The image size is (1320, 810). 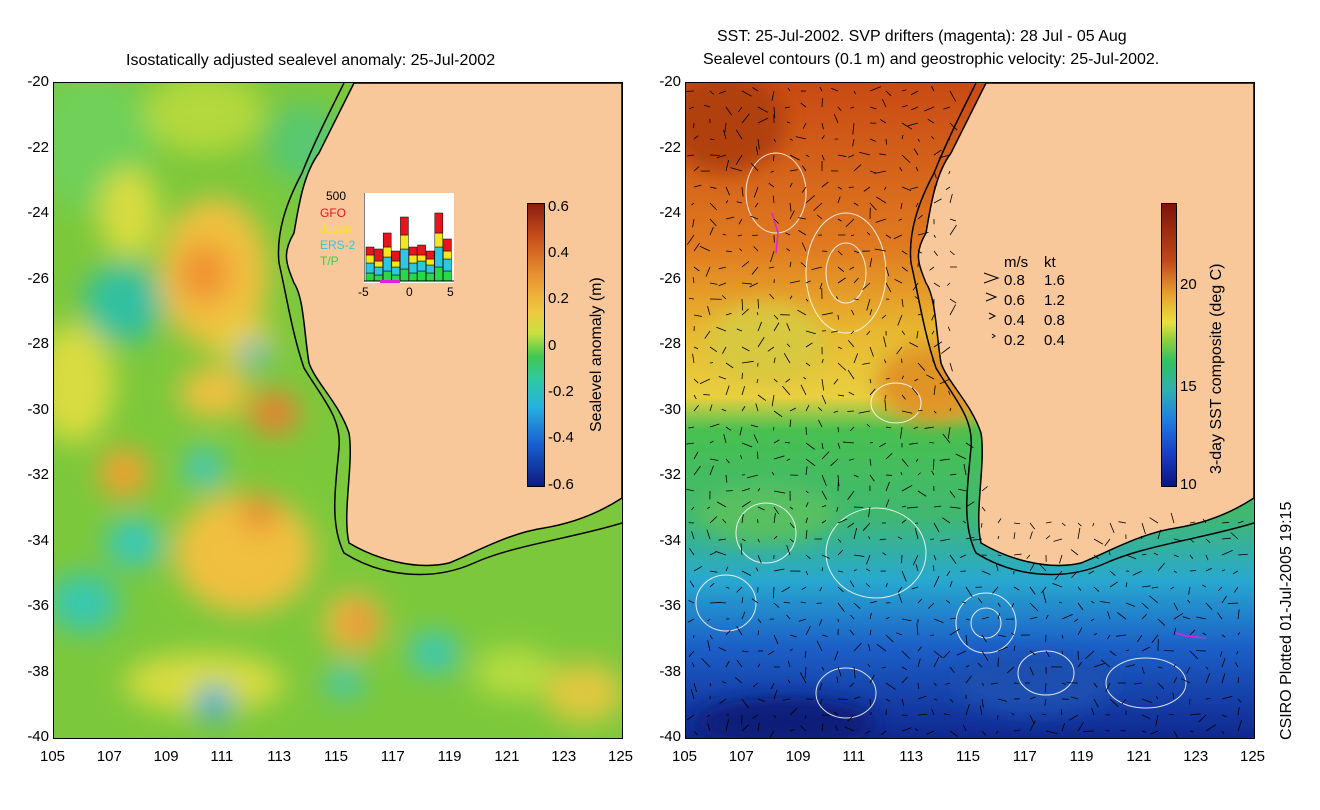 What do you see at coordinates (670, 605) in the screenshot?
I see `right-ytick-8: -36` at bounding box center [670, 605].